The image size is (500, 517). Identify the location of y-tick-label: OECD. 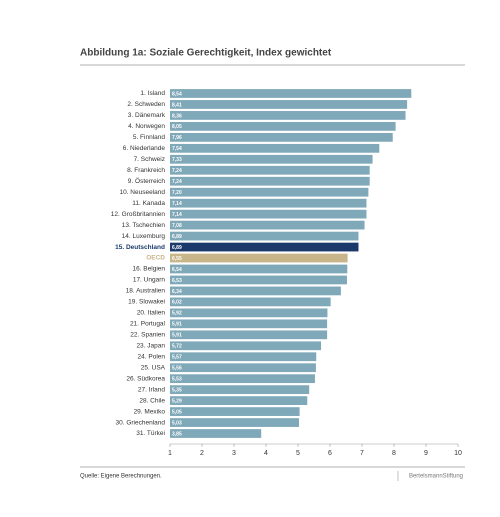
(155, 258).